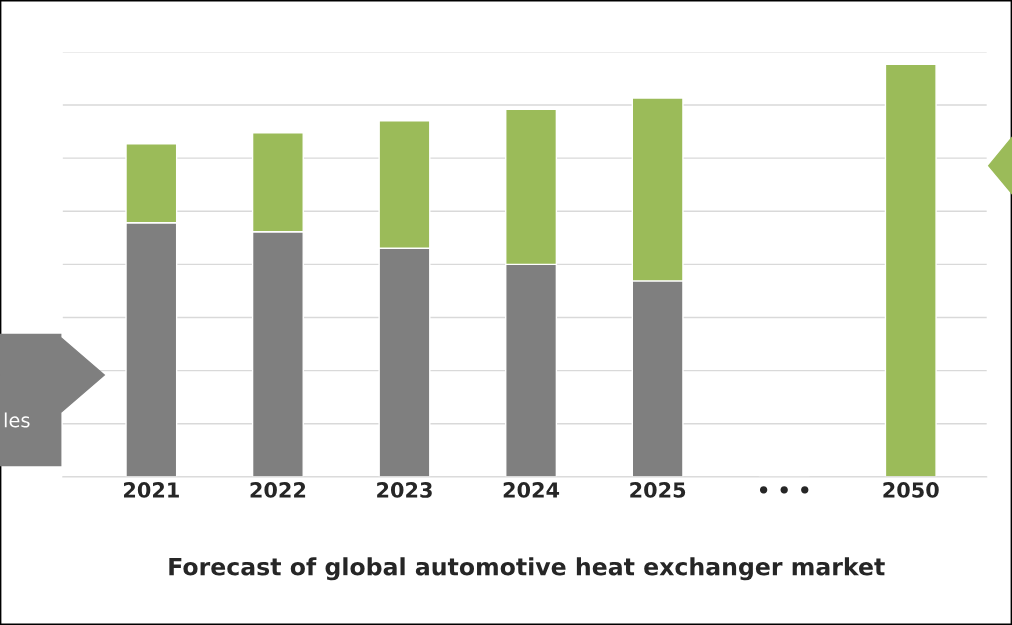 The width and height of the screenshot is (1012, 625). What do you see at coordinates (527, 569) in the screenshot?
I see `text: Forecast of global automotive heat exchanger market` at bounding box center [527, 569].